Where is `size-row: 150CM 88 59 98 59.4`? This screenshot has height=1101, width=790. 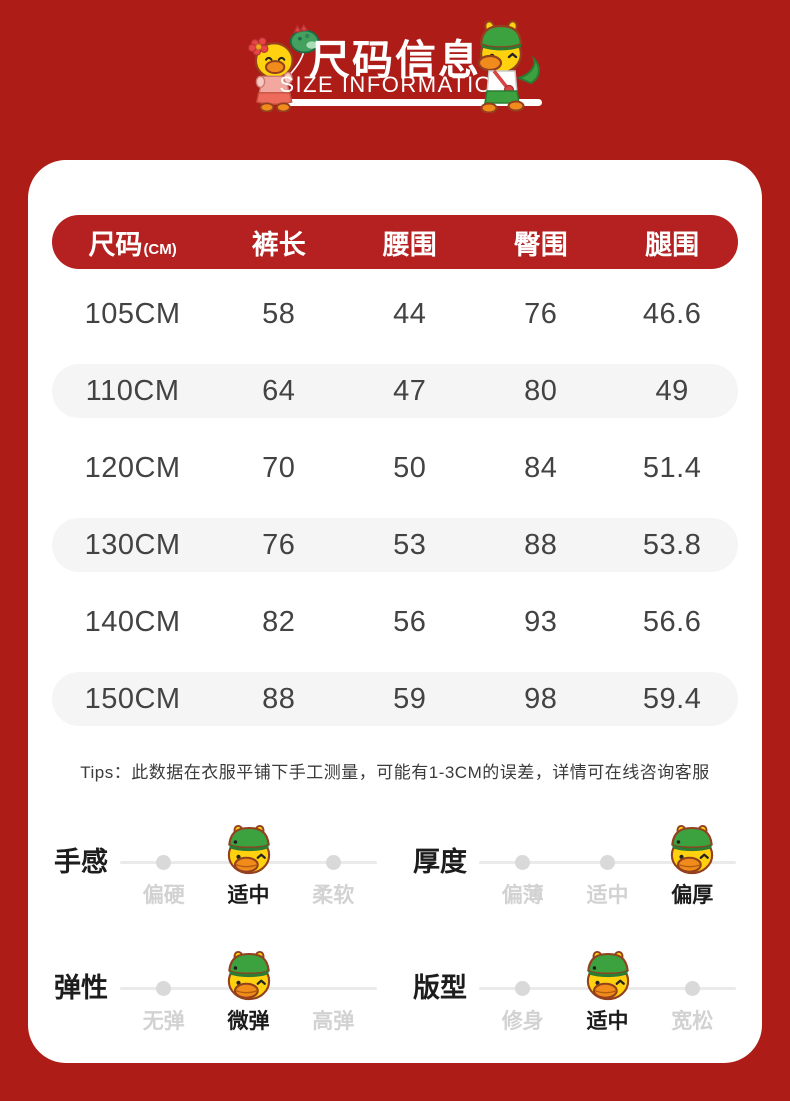 size-row: 150CM 88 59 98 59.4 is located at coordinates (395, 699).